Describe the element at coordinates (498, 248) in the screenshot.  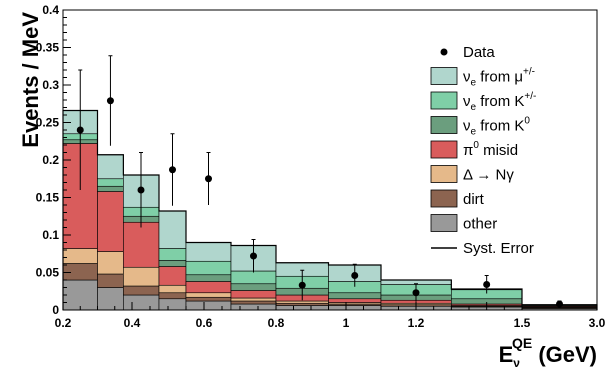
I see `legend-item-8-label: Syst. Error` at that location.